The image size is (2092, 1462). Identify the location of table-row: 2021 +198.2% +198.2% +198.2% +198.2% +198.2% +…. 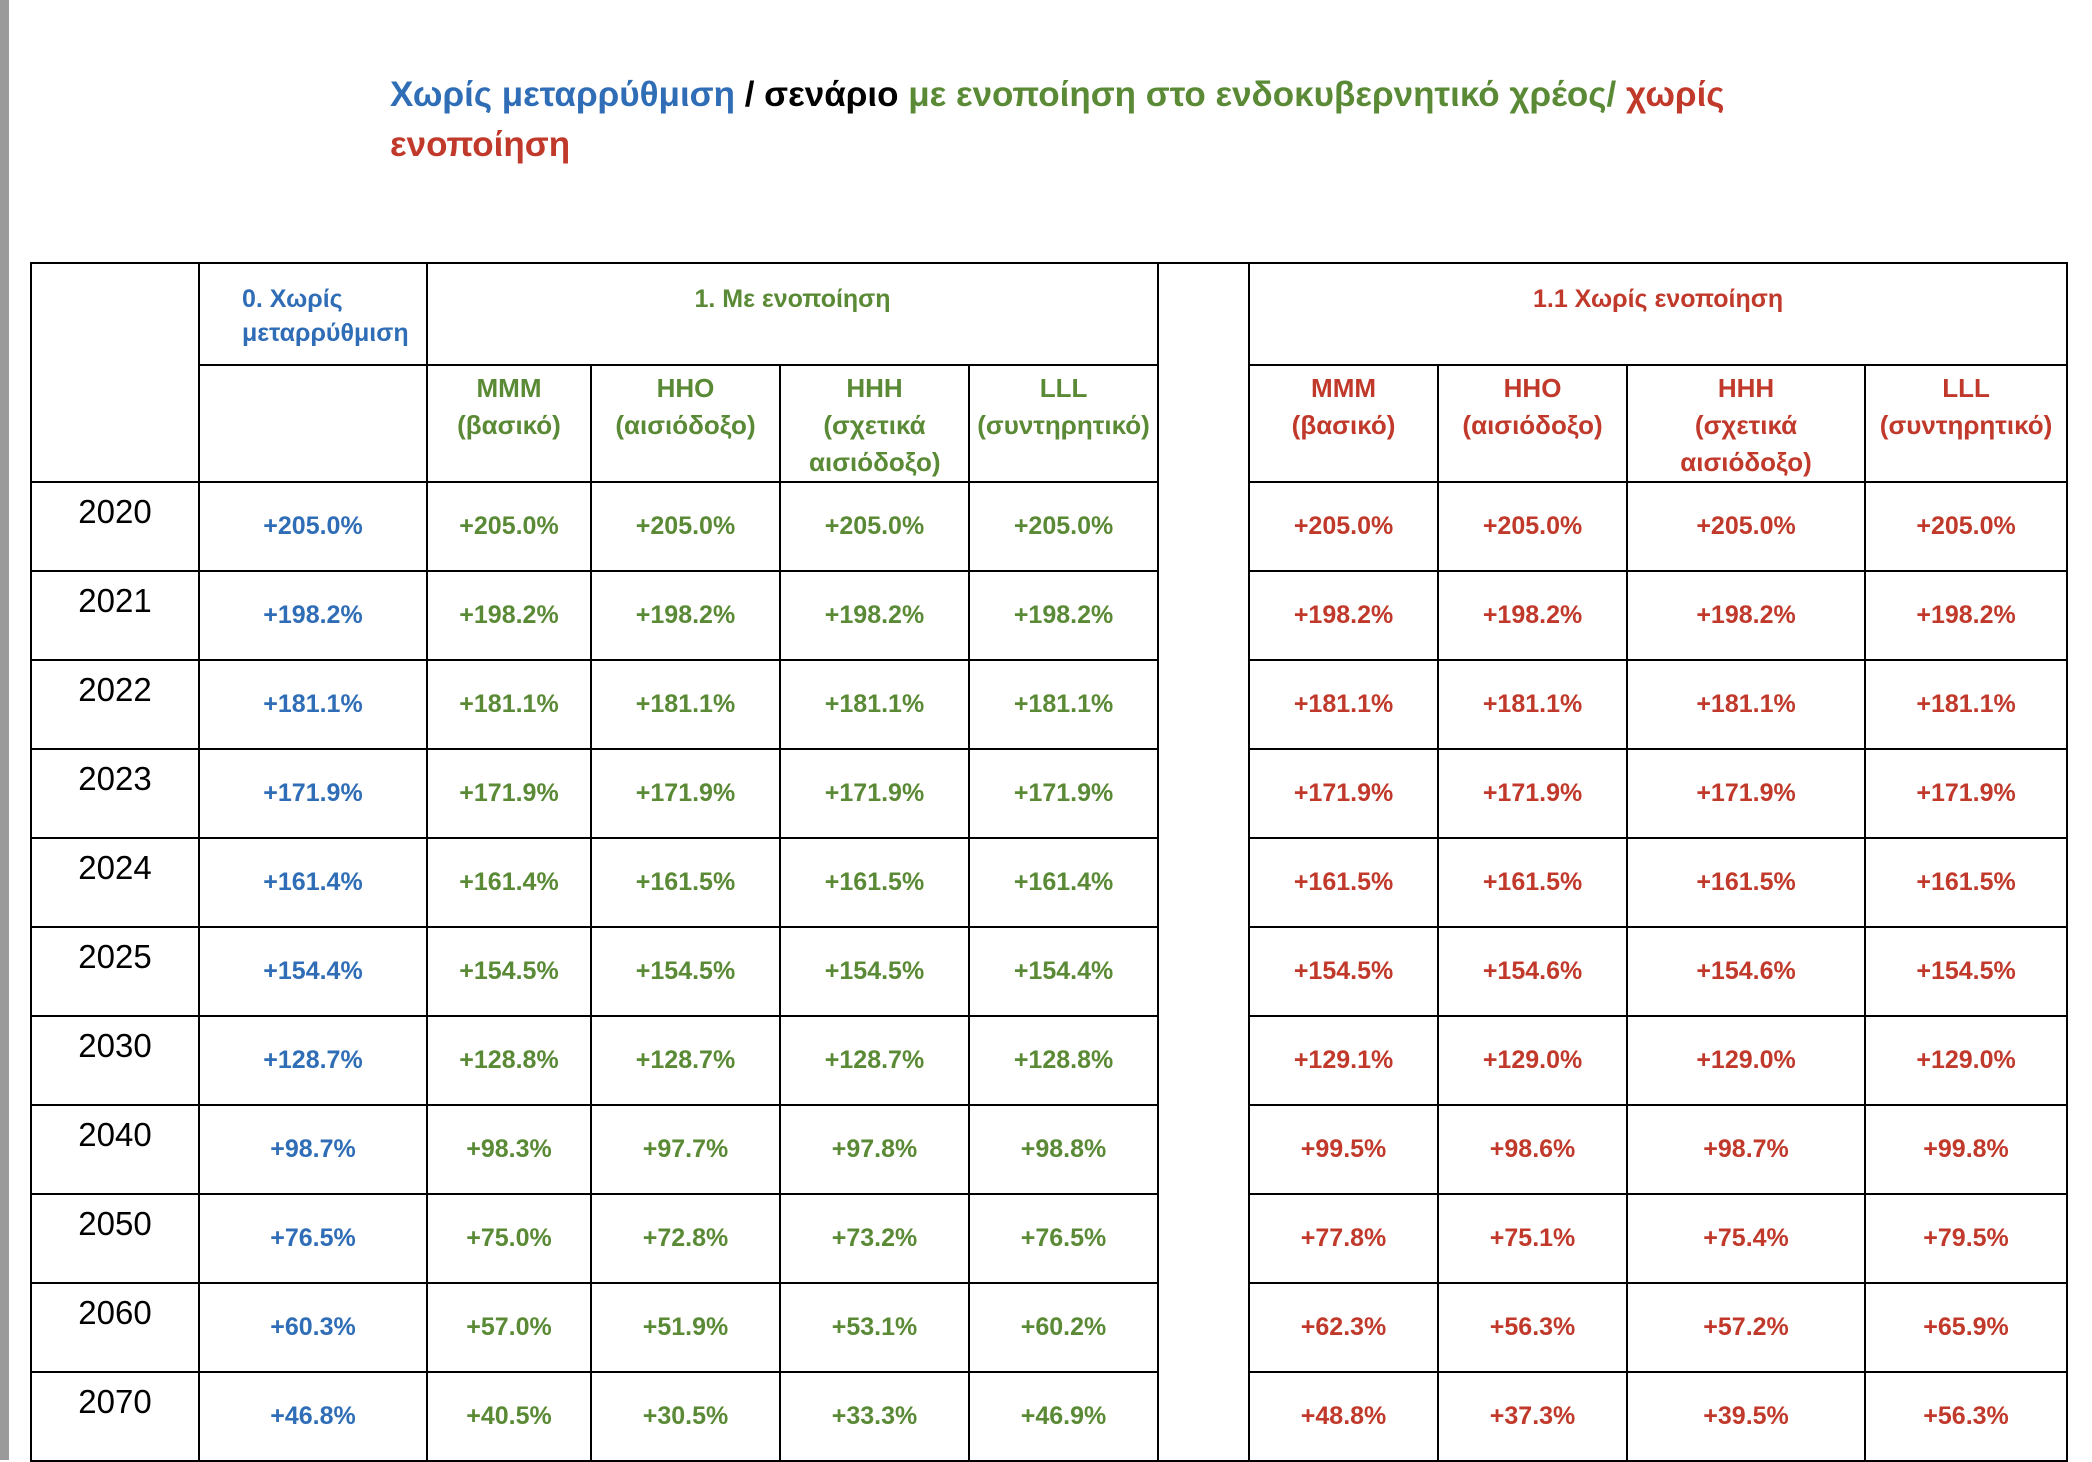
(1049, 615).